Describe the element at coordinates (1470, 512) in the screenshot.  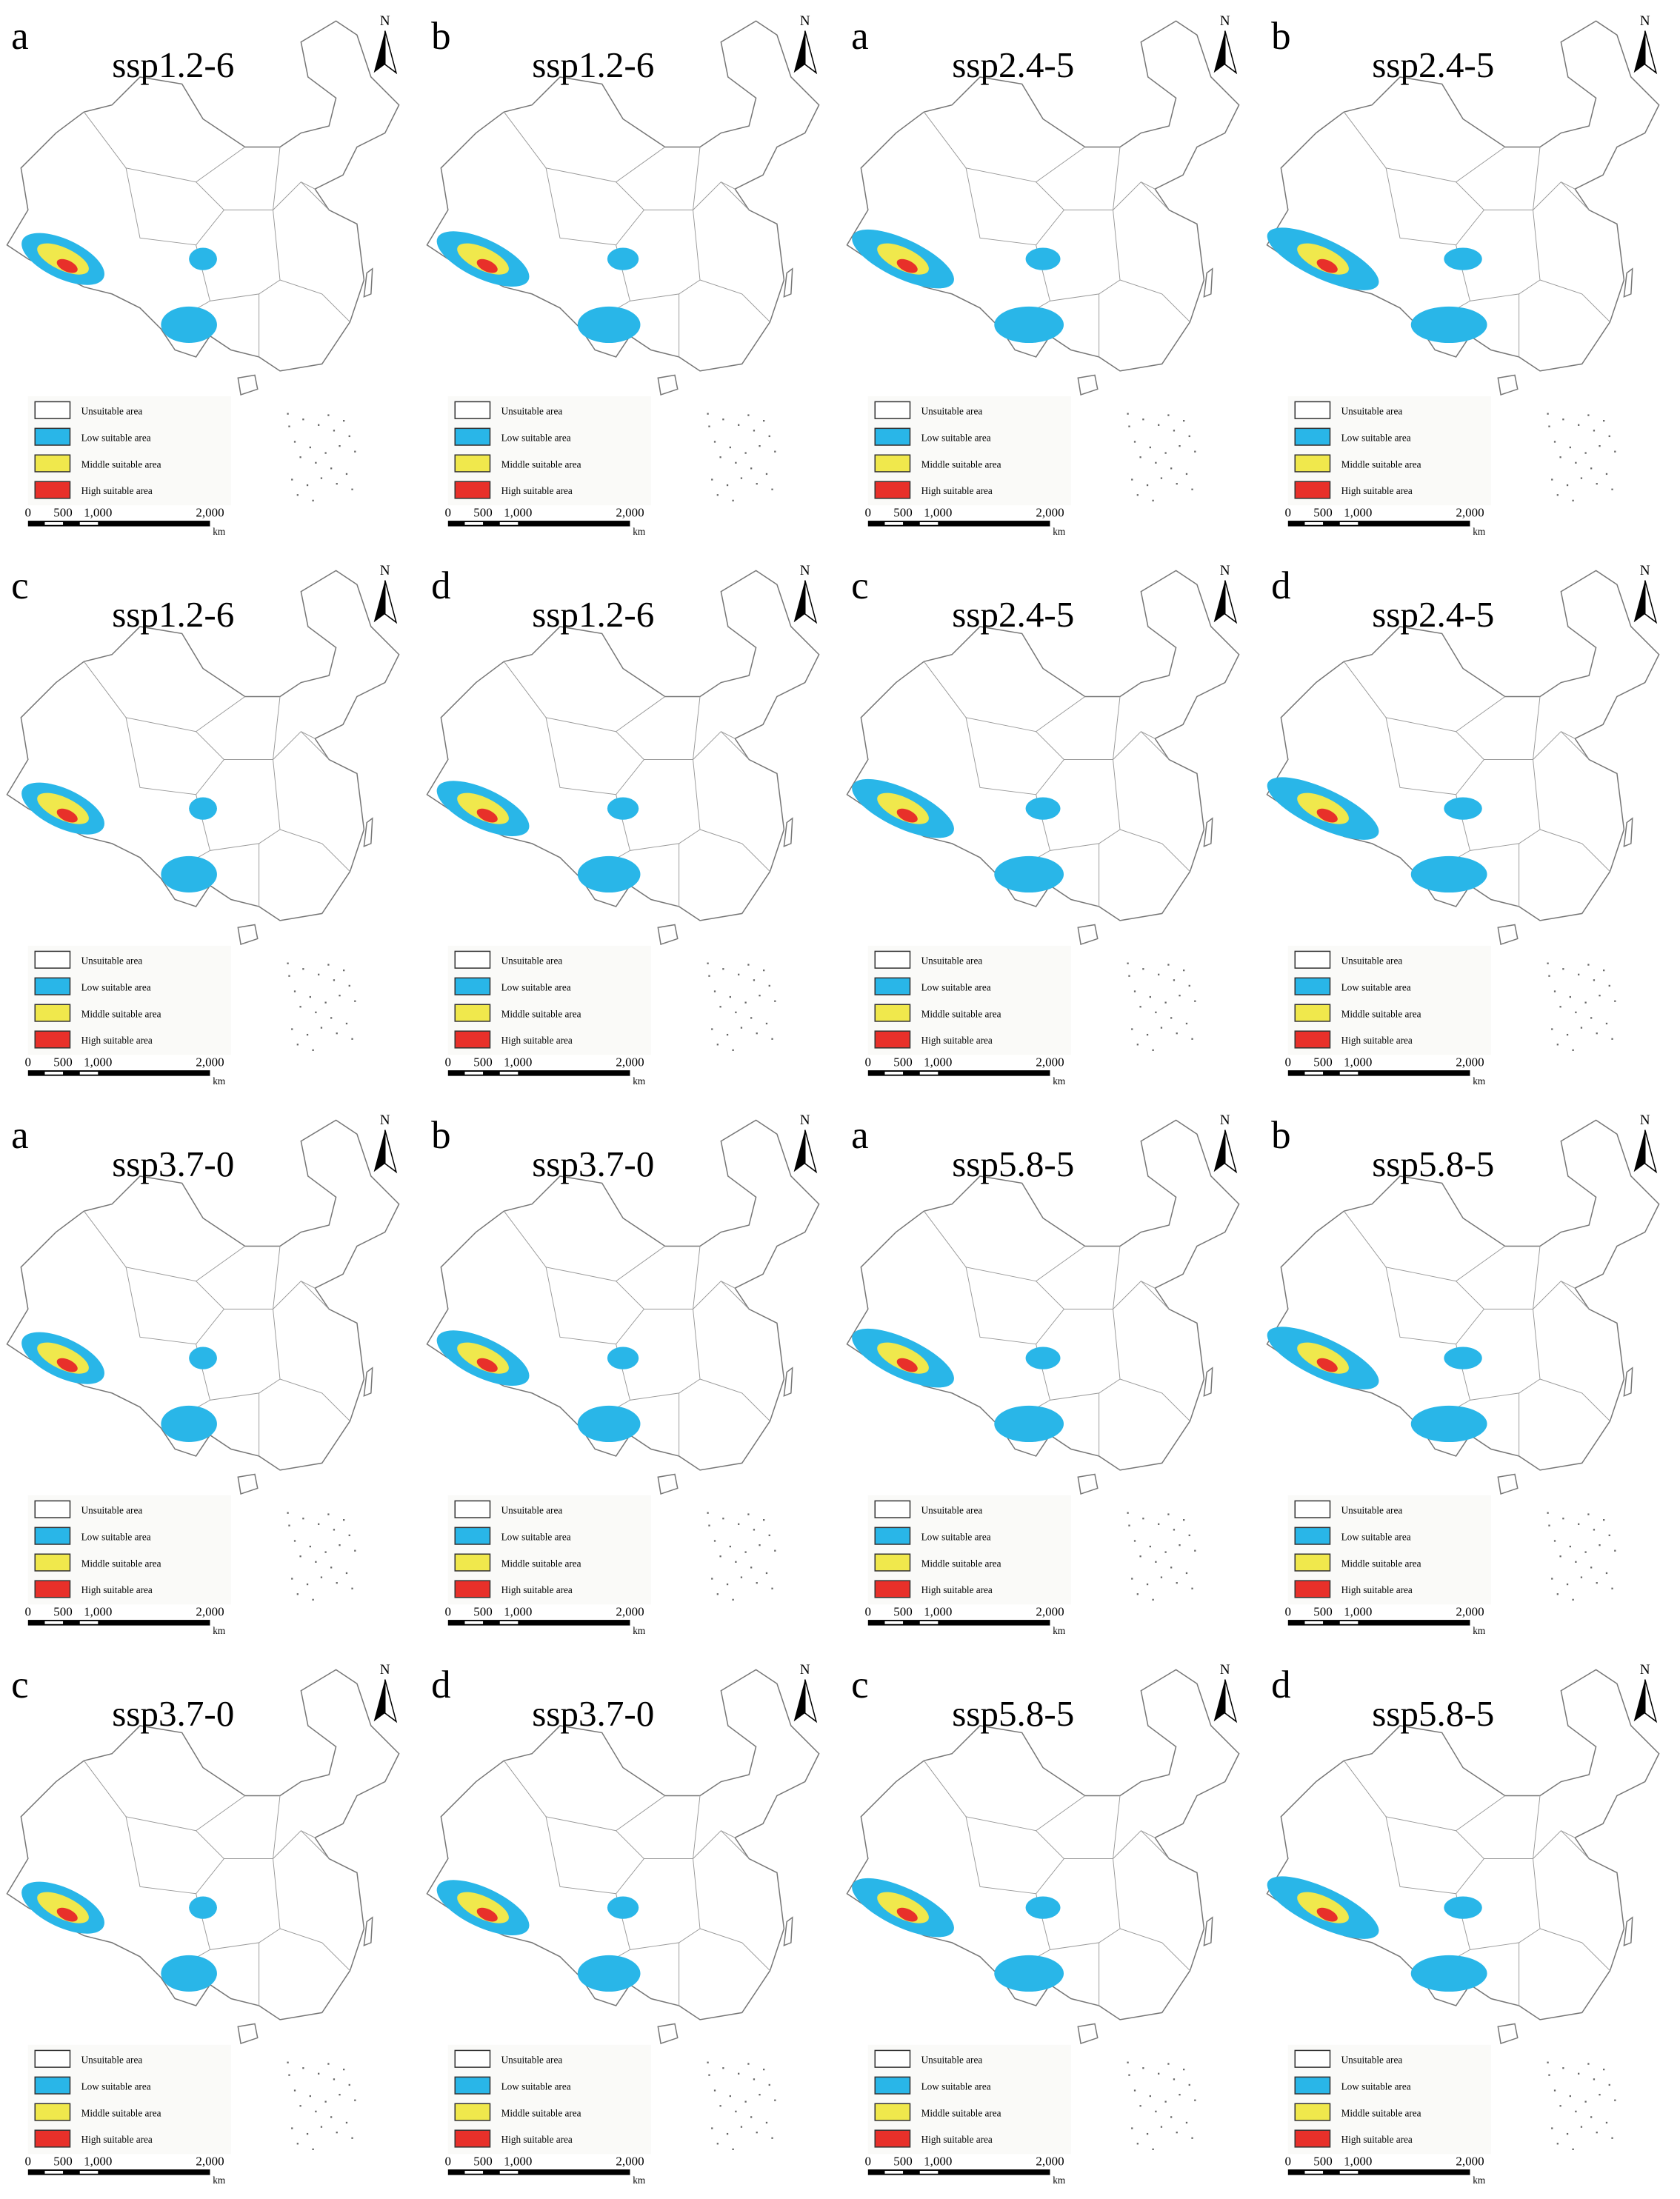
I see `scale-label: 2,000` at that location.